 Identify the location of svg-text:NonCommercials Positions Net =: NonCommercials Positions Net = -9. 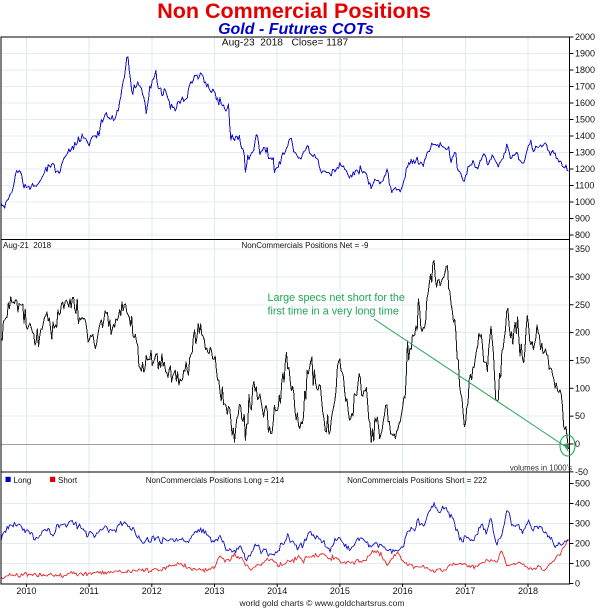
(305, 245).